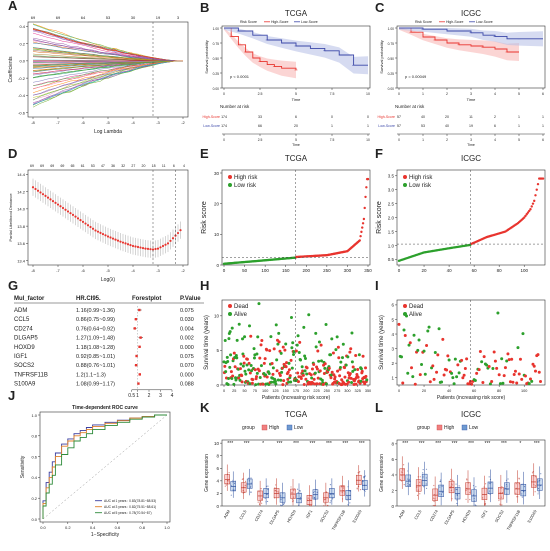 This screenshot has height=551, width=550. Describe the element at coordinates (379, 217) in the screenshot. I see `f-ylabel: Risk score` at that location.